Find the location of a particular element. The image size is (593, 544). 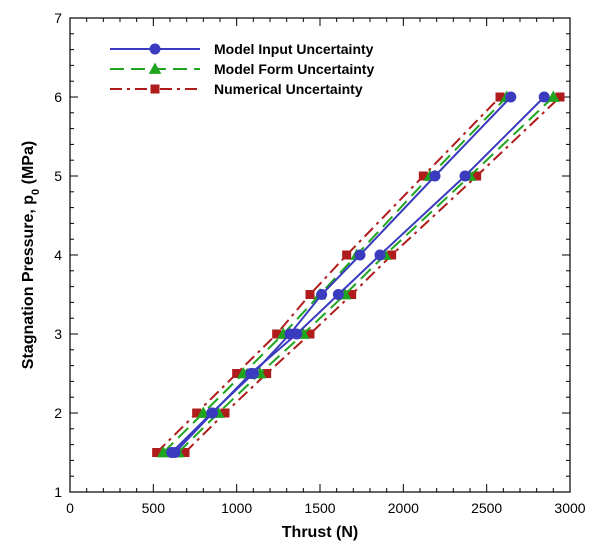

y-tick-label: 3 is located at coordinates (58, 334).